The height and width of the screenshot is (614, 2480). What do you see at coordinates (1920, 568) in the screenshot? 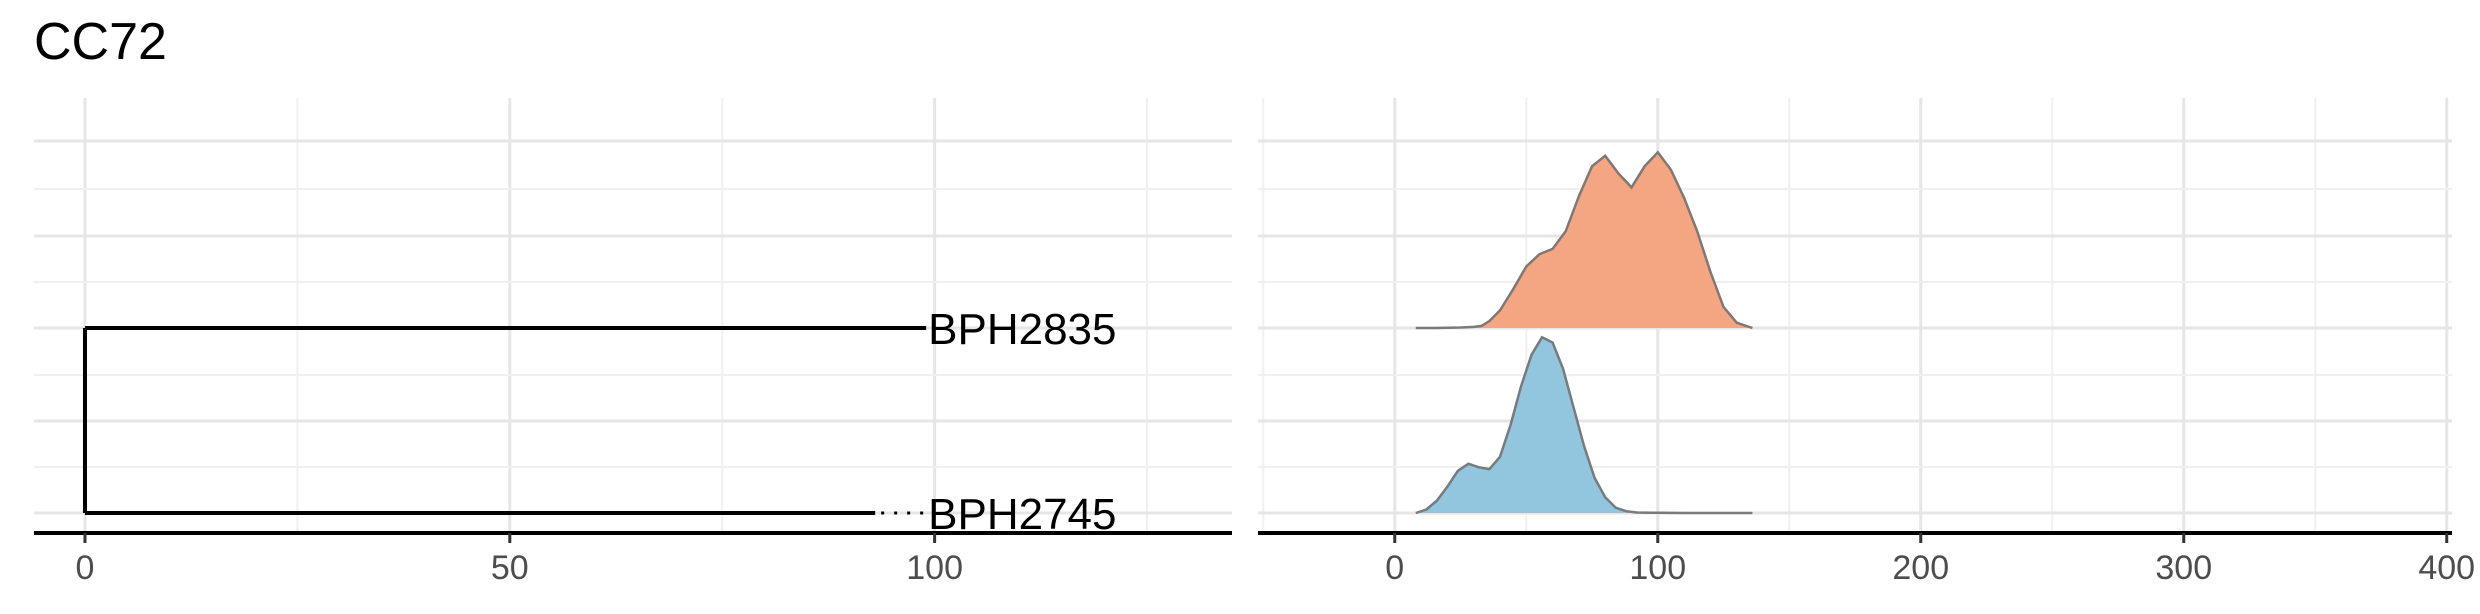
I see `density-x-tick-label: 200` at bounding box center [1920, 568].